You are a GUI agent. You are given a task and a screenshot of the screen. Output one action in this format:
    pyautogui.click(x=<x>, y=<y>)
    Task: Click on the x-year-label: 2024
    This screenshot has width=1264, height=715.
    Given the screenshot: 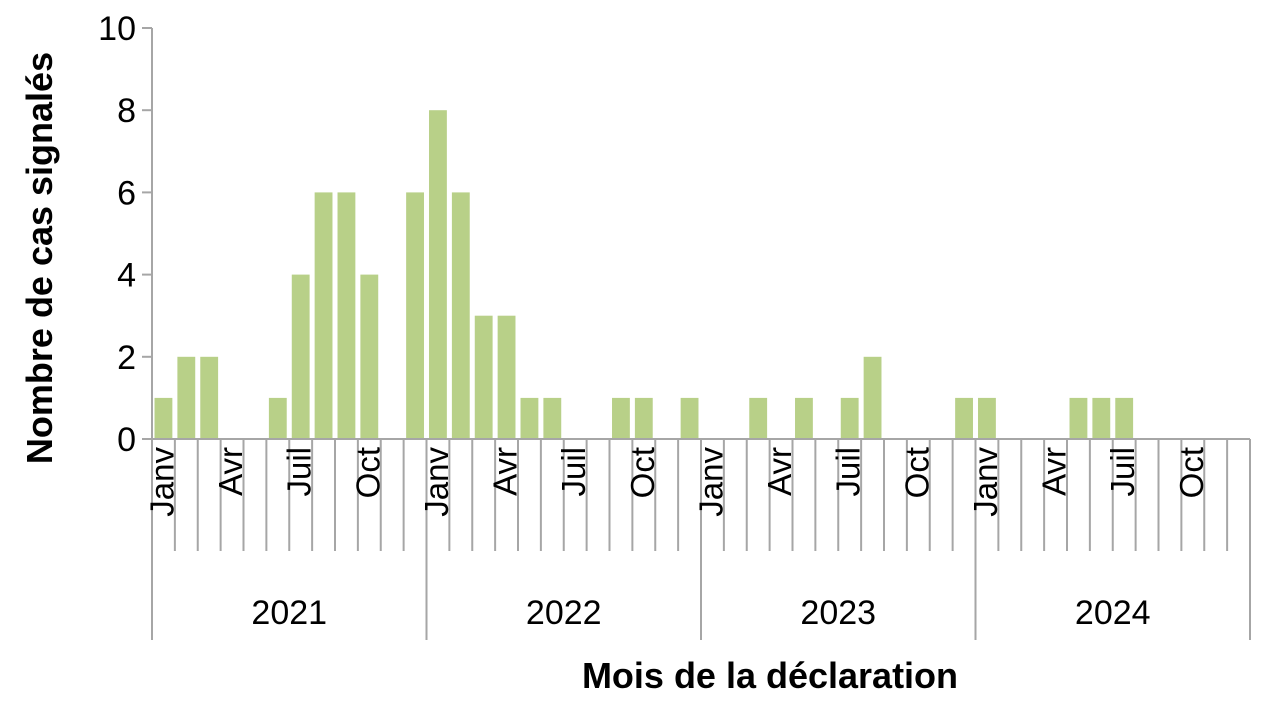 What is the action you would take?
    pyautogui.click(x=1113, y=613)
    